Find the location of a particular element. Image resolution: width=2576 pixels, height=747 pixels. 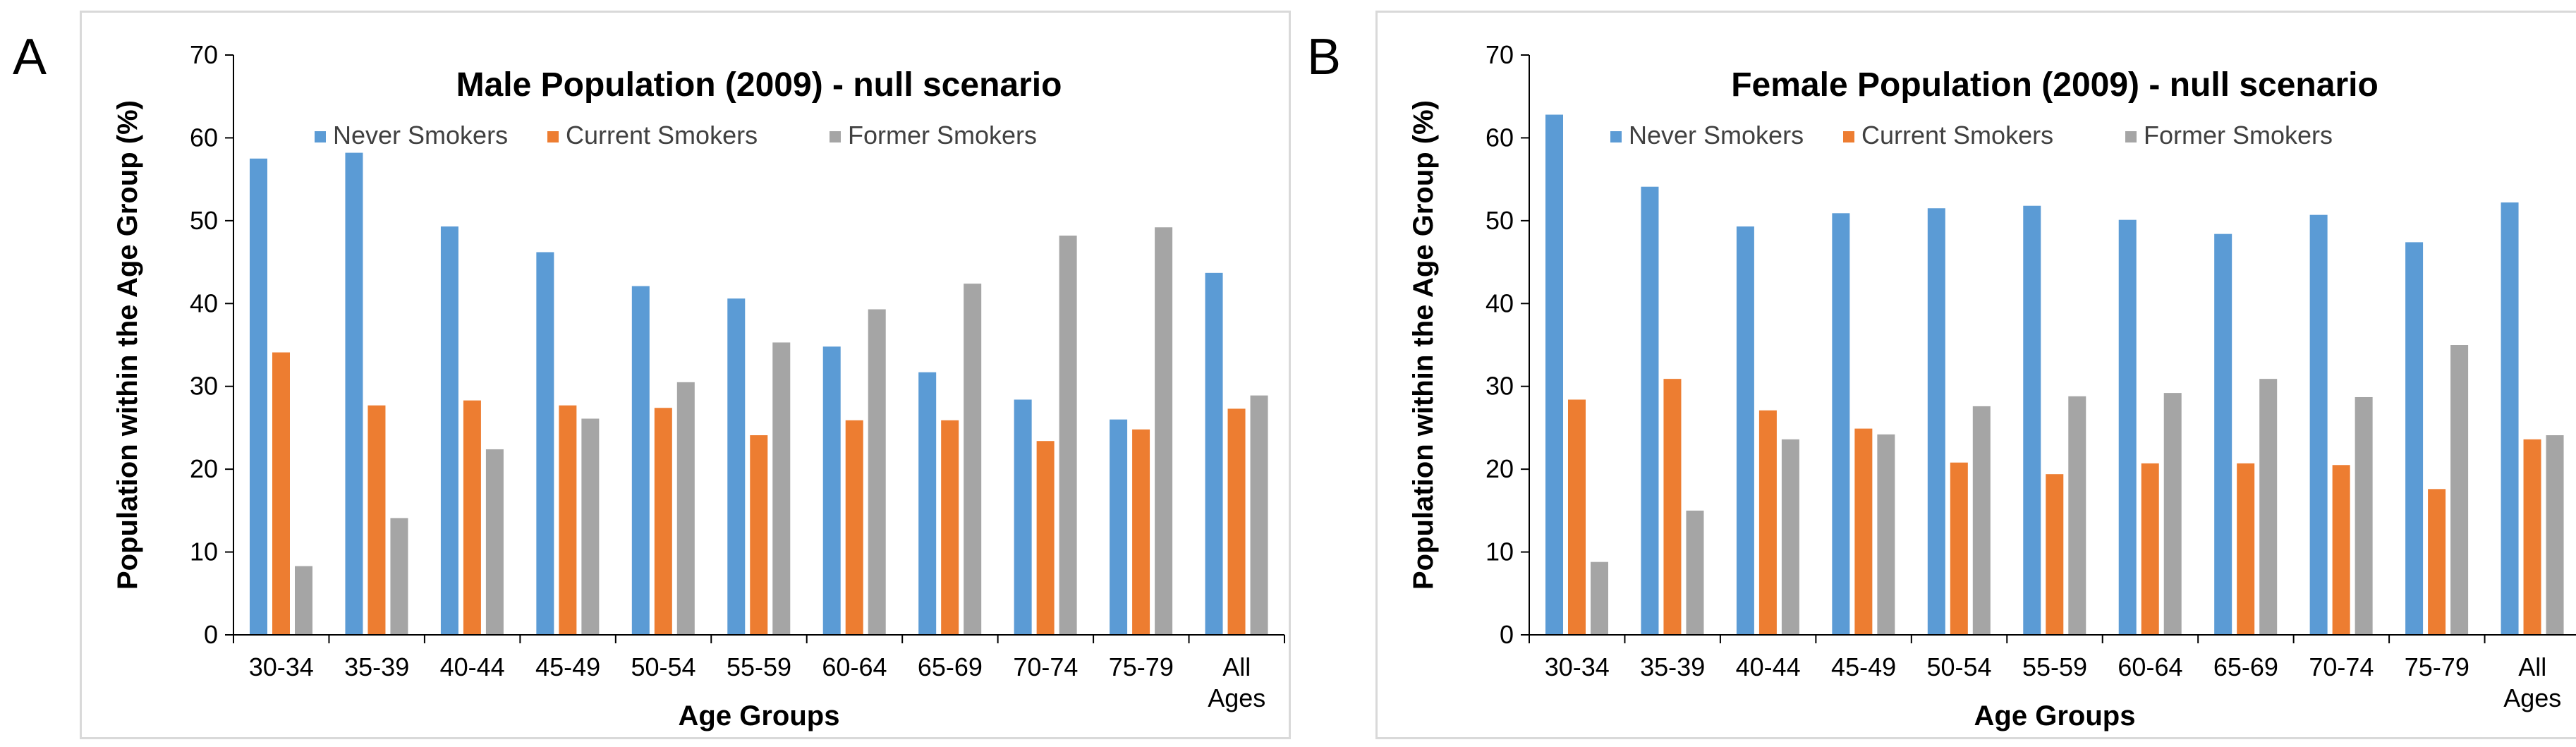

x-tick-label-70-74: 70-74 is located at coordinates (1045, 667).